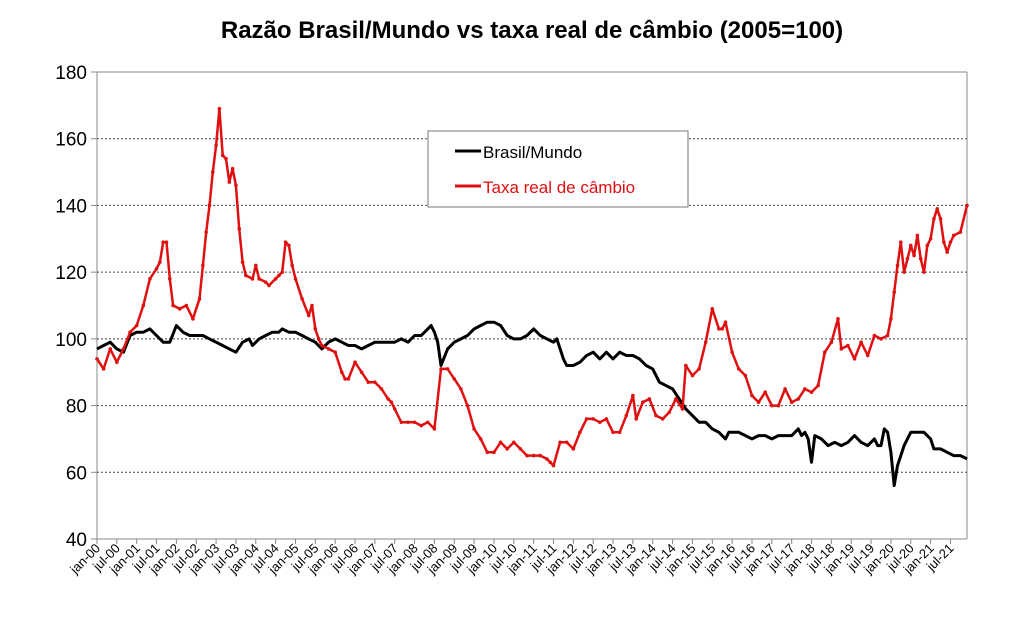  What do you see at coordinates (71, 340) in the screenshot?
I see `y-tick-label: 100` at bounding box center [71, 340].